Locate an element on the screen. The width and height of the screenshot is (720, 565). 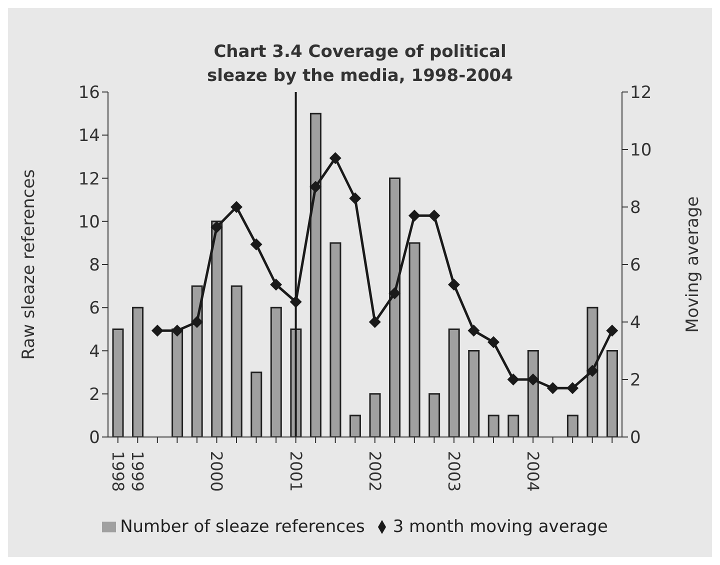
legend-label: 3 month moving average is located at coordinates (500, 527).